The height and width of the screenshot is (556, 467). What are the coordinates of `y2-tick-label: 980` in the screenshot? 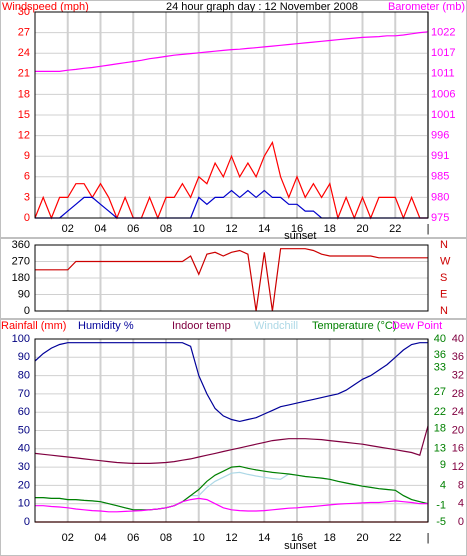 It's located at (440, 197).